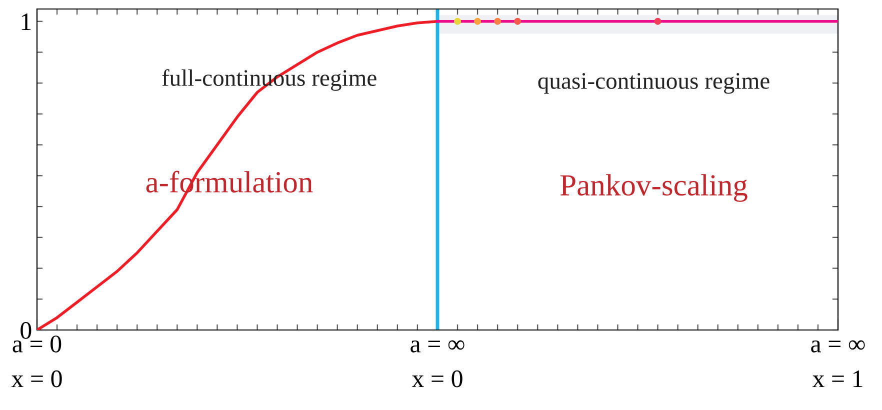 The width and height of the screenshot is (882, 410). Describe the element at coordinates (437, 364) in the screenshot. I see `x-tick-label: a = ∞ x = 0` at that location.